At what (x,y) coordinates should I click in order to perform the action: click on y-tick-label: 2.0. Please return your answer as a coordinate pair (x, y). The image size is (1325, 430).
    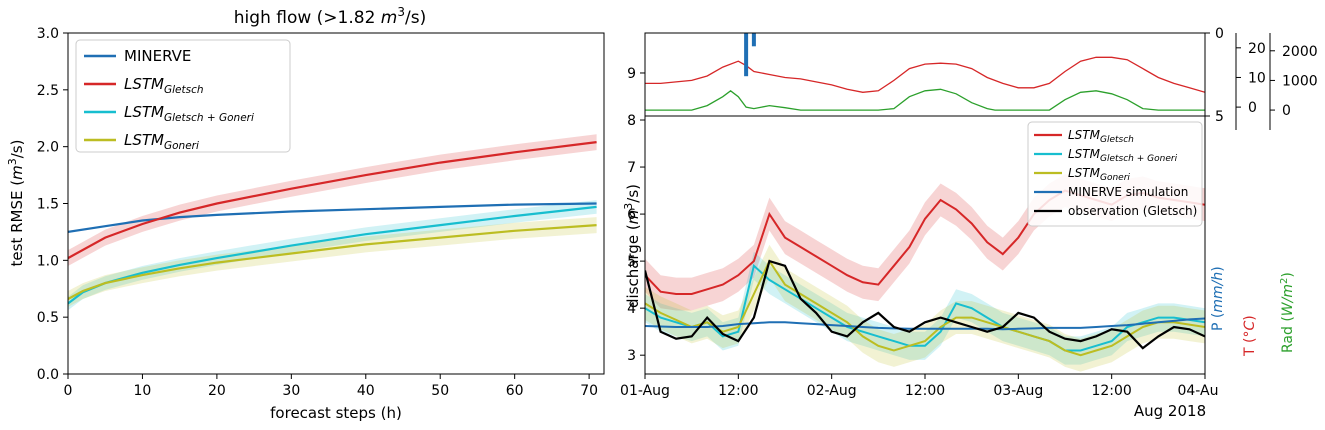
    Looking at the image, I should click on (48, 148).